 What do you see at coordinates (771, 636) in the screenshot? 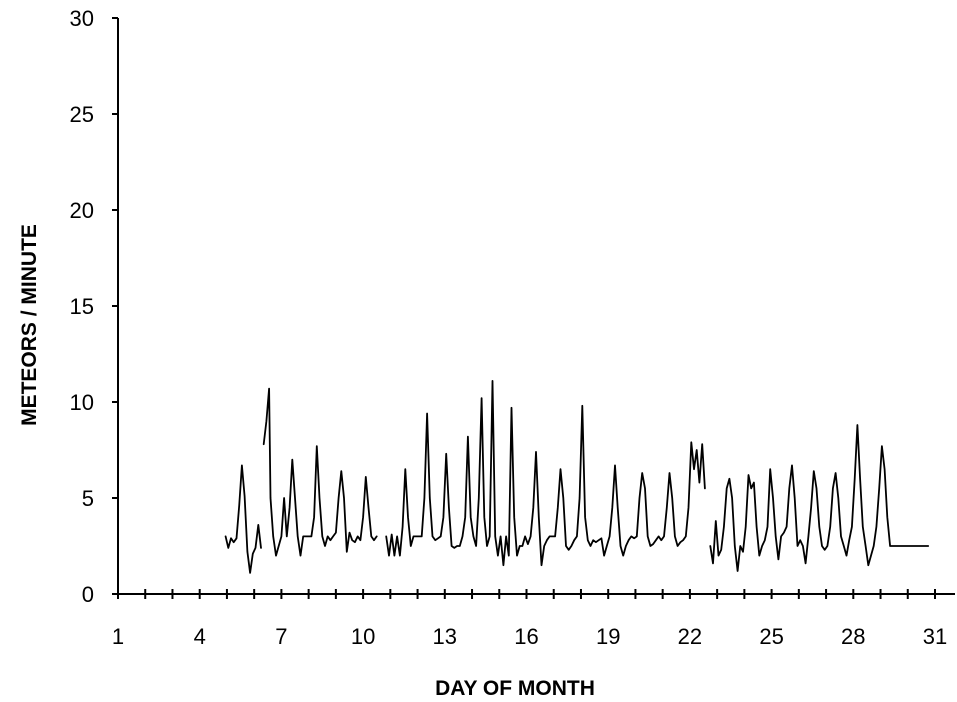
I see `x-tick-label: 25` at bounding box center [771, 636].